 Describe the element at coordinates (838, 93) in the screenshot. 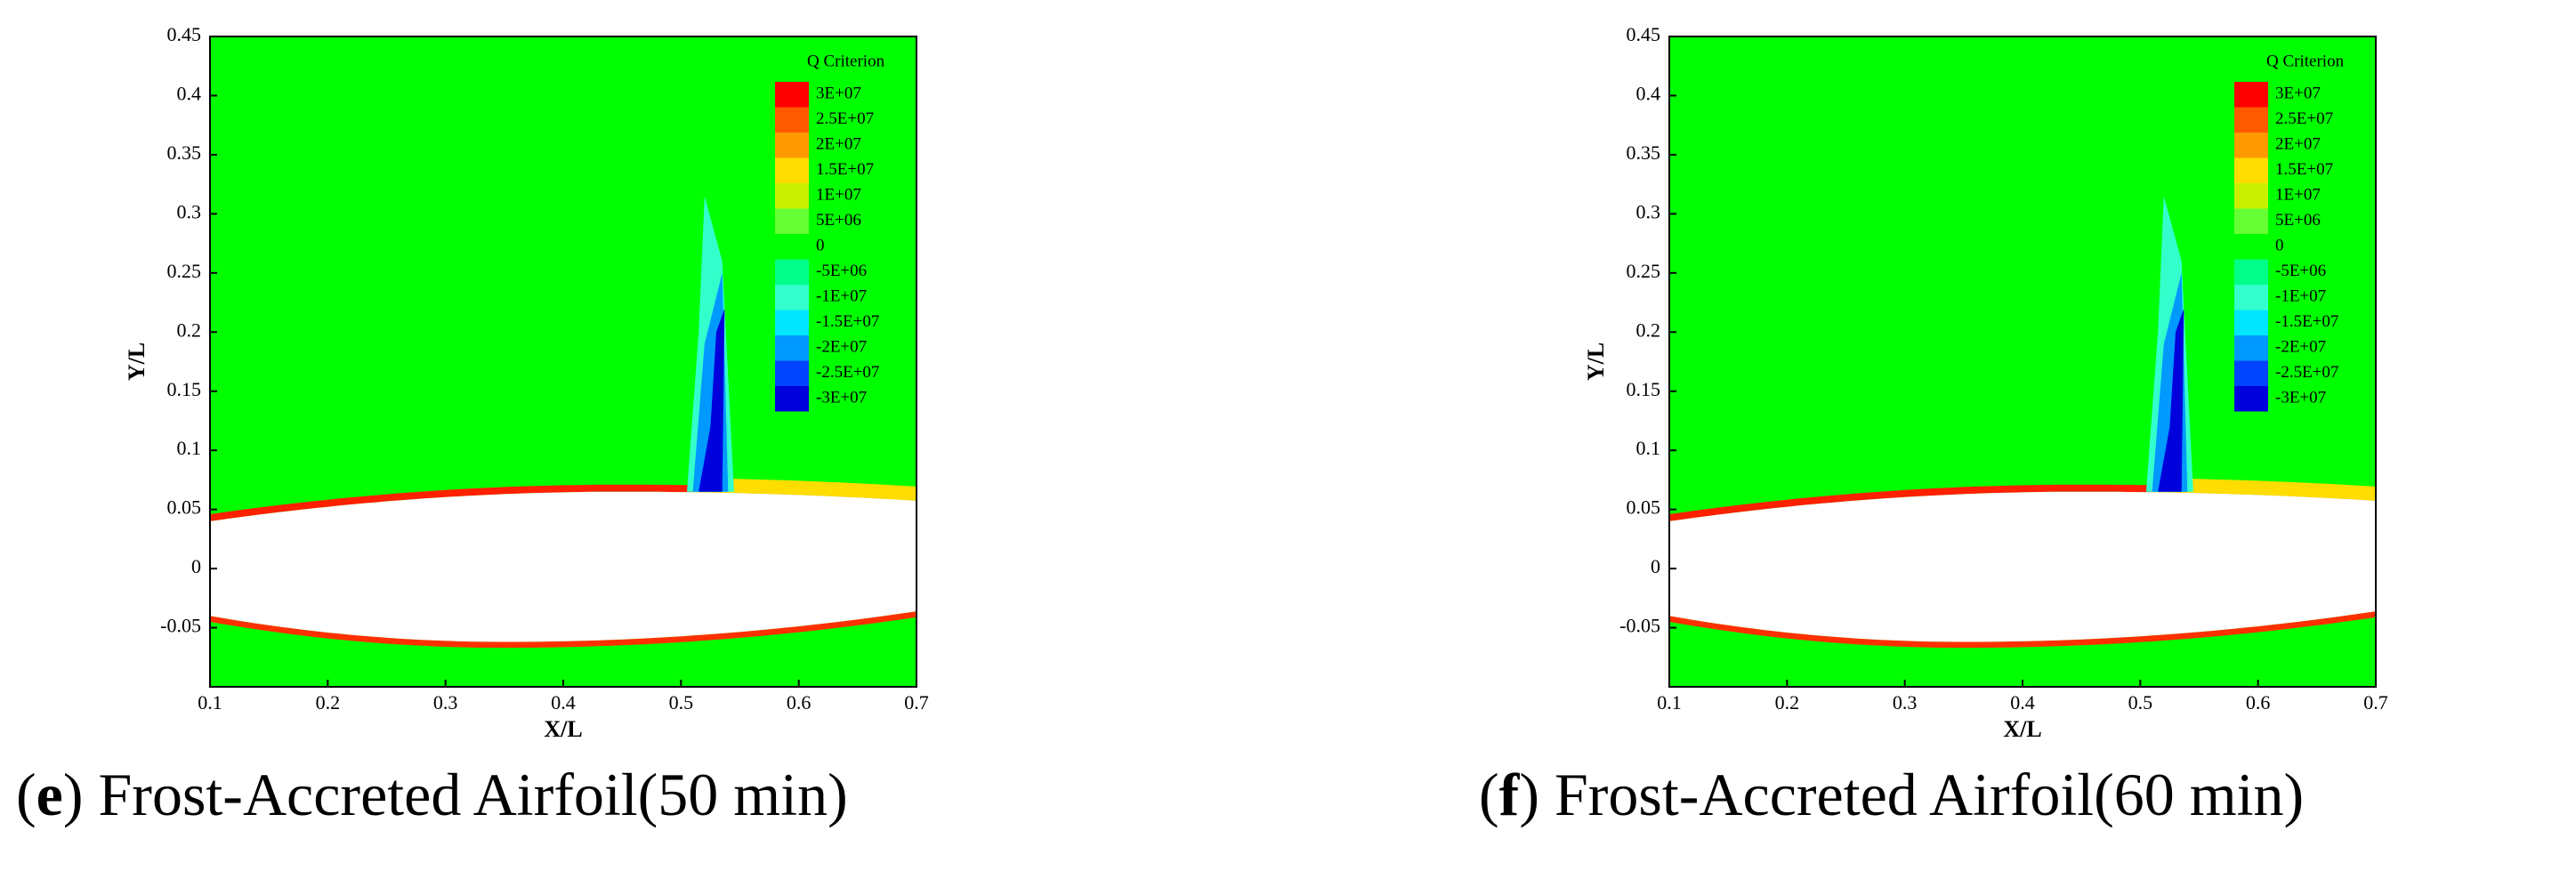

I see `legend-label: 3E+07` at that location.